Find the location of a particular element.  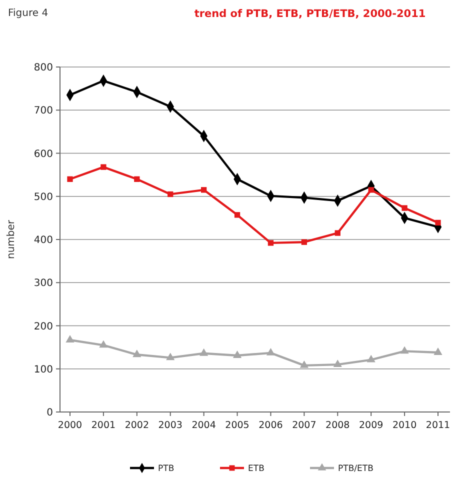

y-tick-label: 500 is located at coordinates (43, 197).